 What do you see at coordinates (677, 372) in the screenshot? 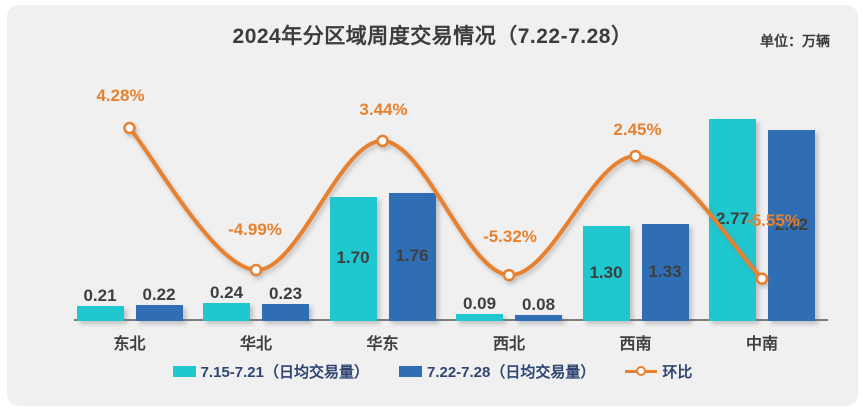
I see `legend-label-ring-ratio: 环比` at bounding box center [677, 372].